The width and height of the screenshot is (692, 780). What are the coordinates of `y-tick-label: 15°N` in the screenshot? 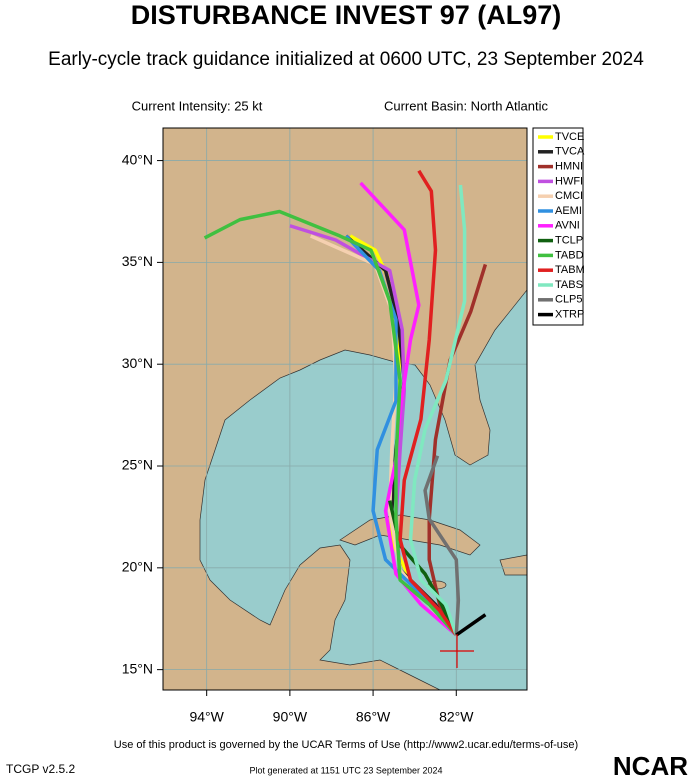 It's located at (137, 668).